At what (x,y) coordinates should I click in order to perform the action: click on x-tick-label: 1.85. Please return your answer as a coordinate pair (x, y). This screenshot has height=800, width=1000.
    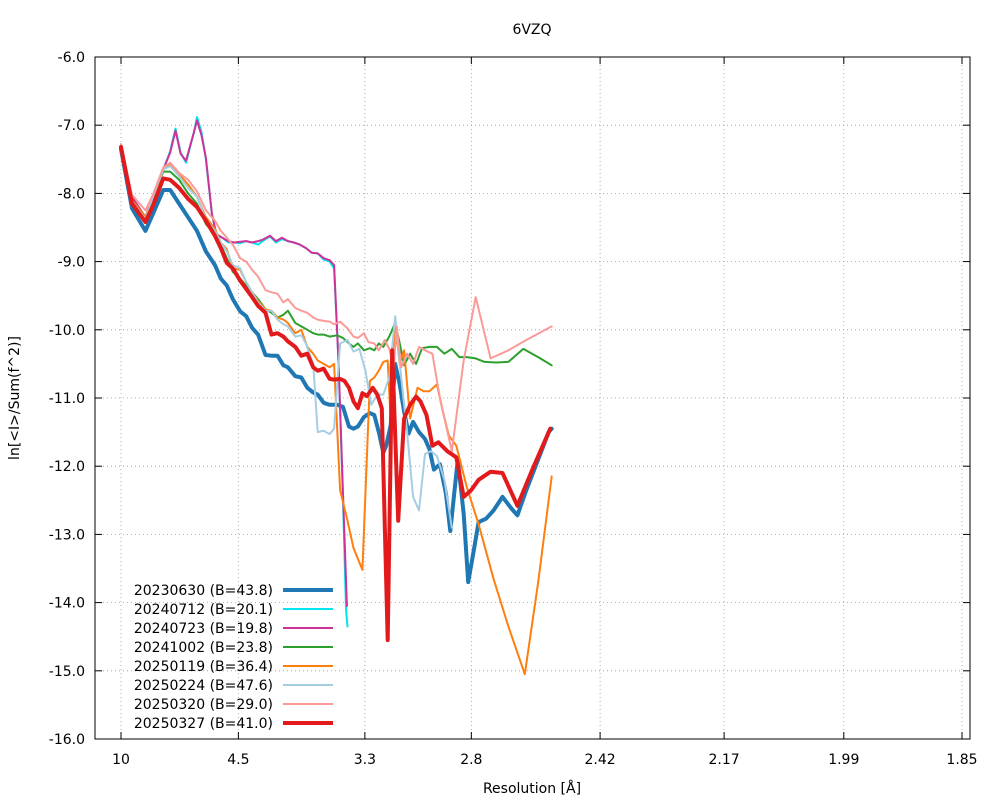
    Looking at the image, I should click on (961, 760).